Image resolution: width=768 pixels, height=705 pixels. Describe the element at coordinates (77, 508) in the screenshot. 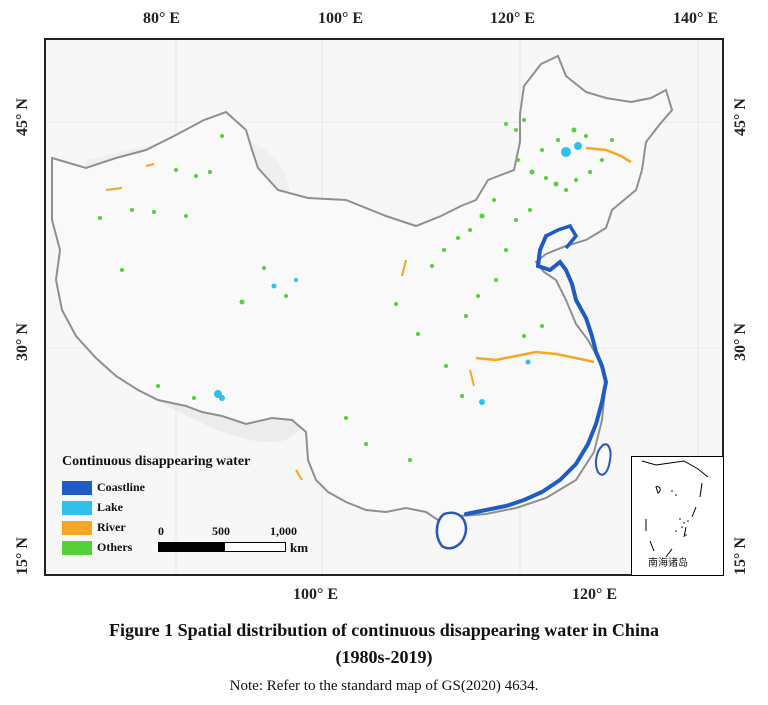

I see `legend-swatch-lake` at that location.